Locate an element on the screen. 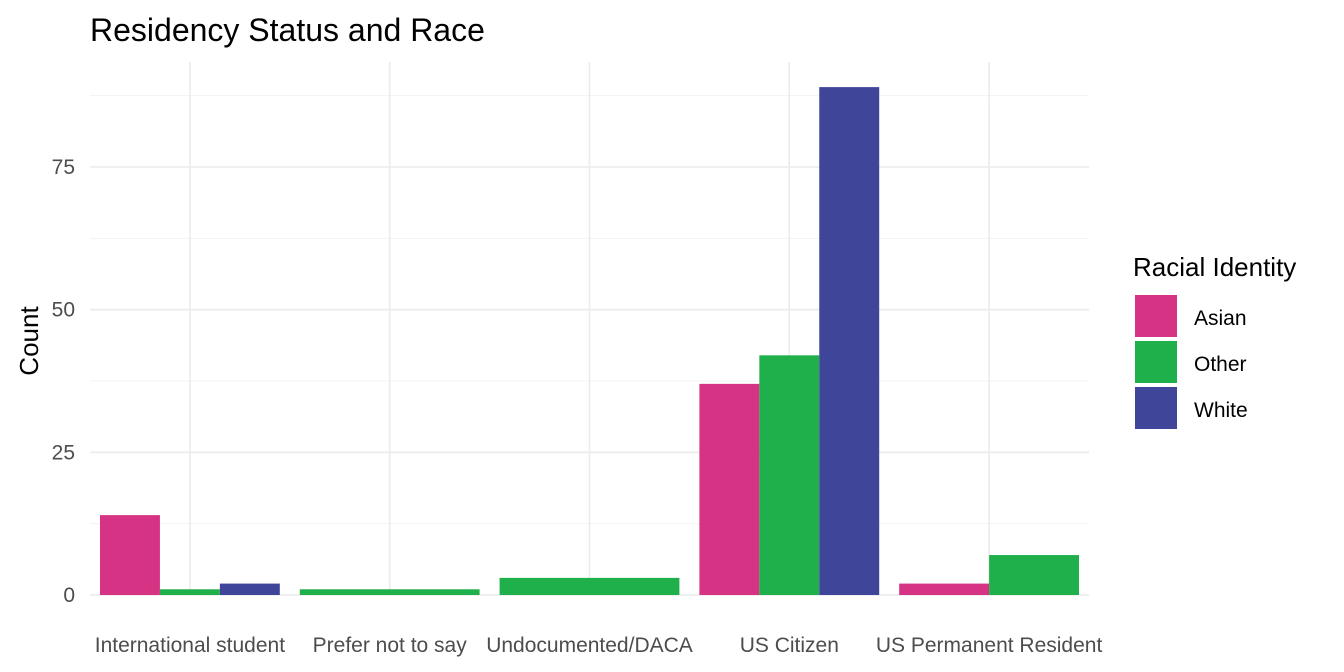 This screenshot has width=1344, height=672. legend-key-asian is located at coordinates (1156, 316).